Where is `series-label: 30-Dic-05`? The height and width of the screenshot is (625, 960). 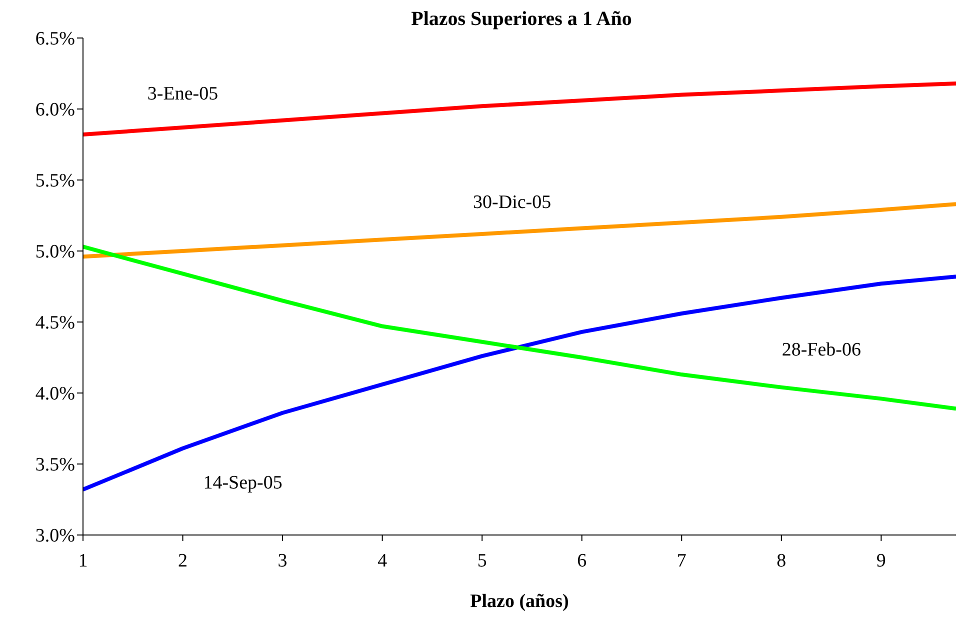 series-label: 30-Dic-05 is located at coordinates (512, 202).